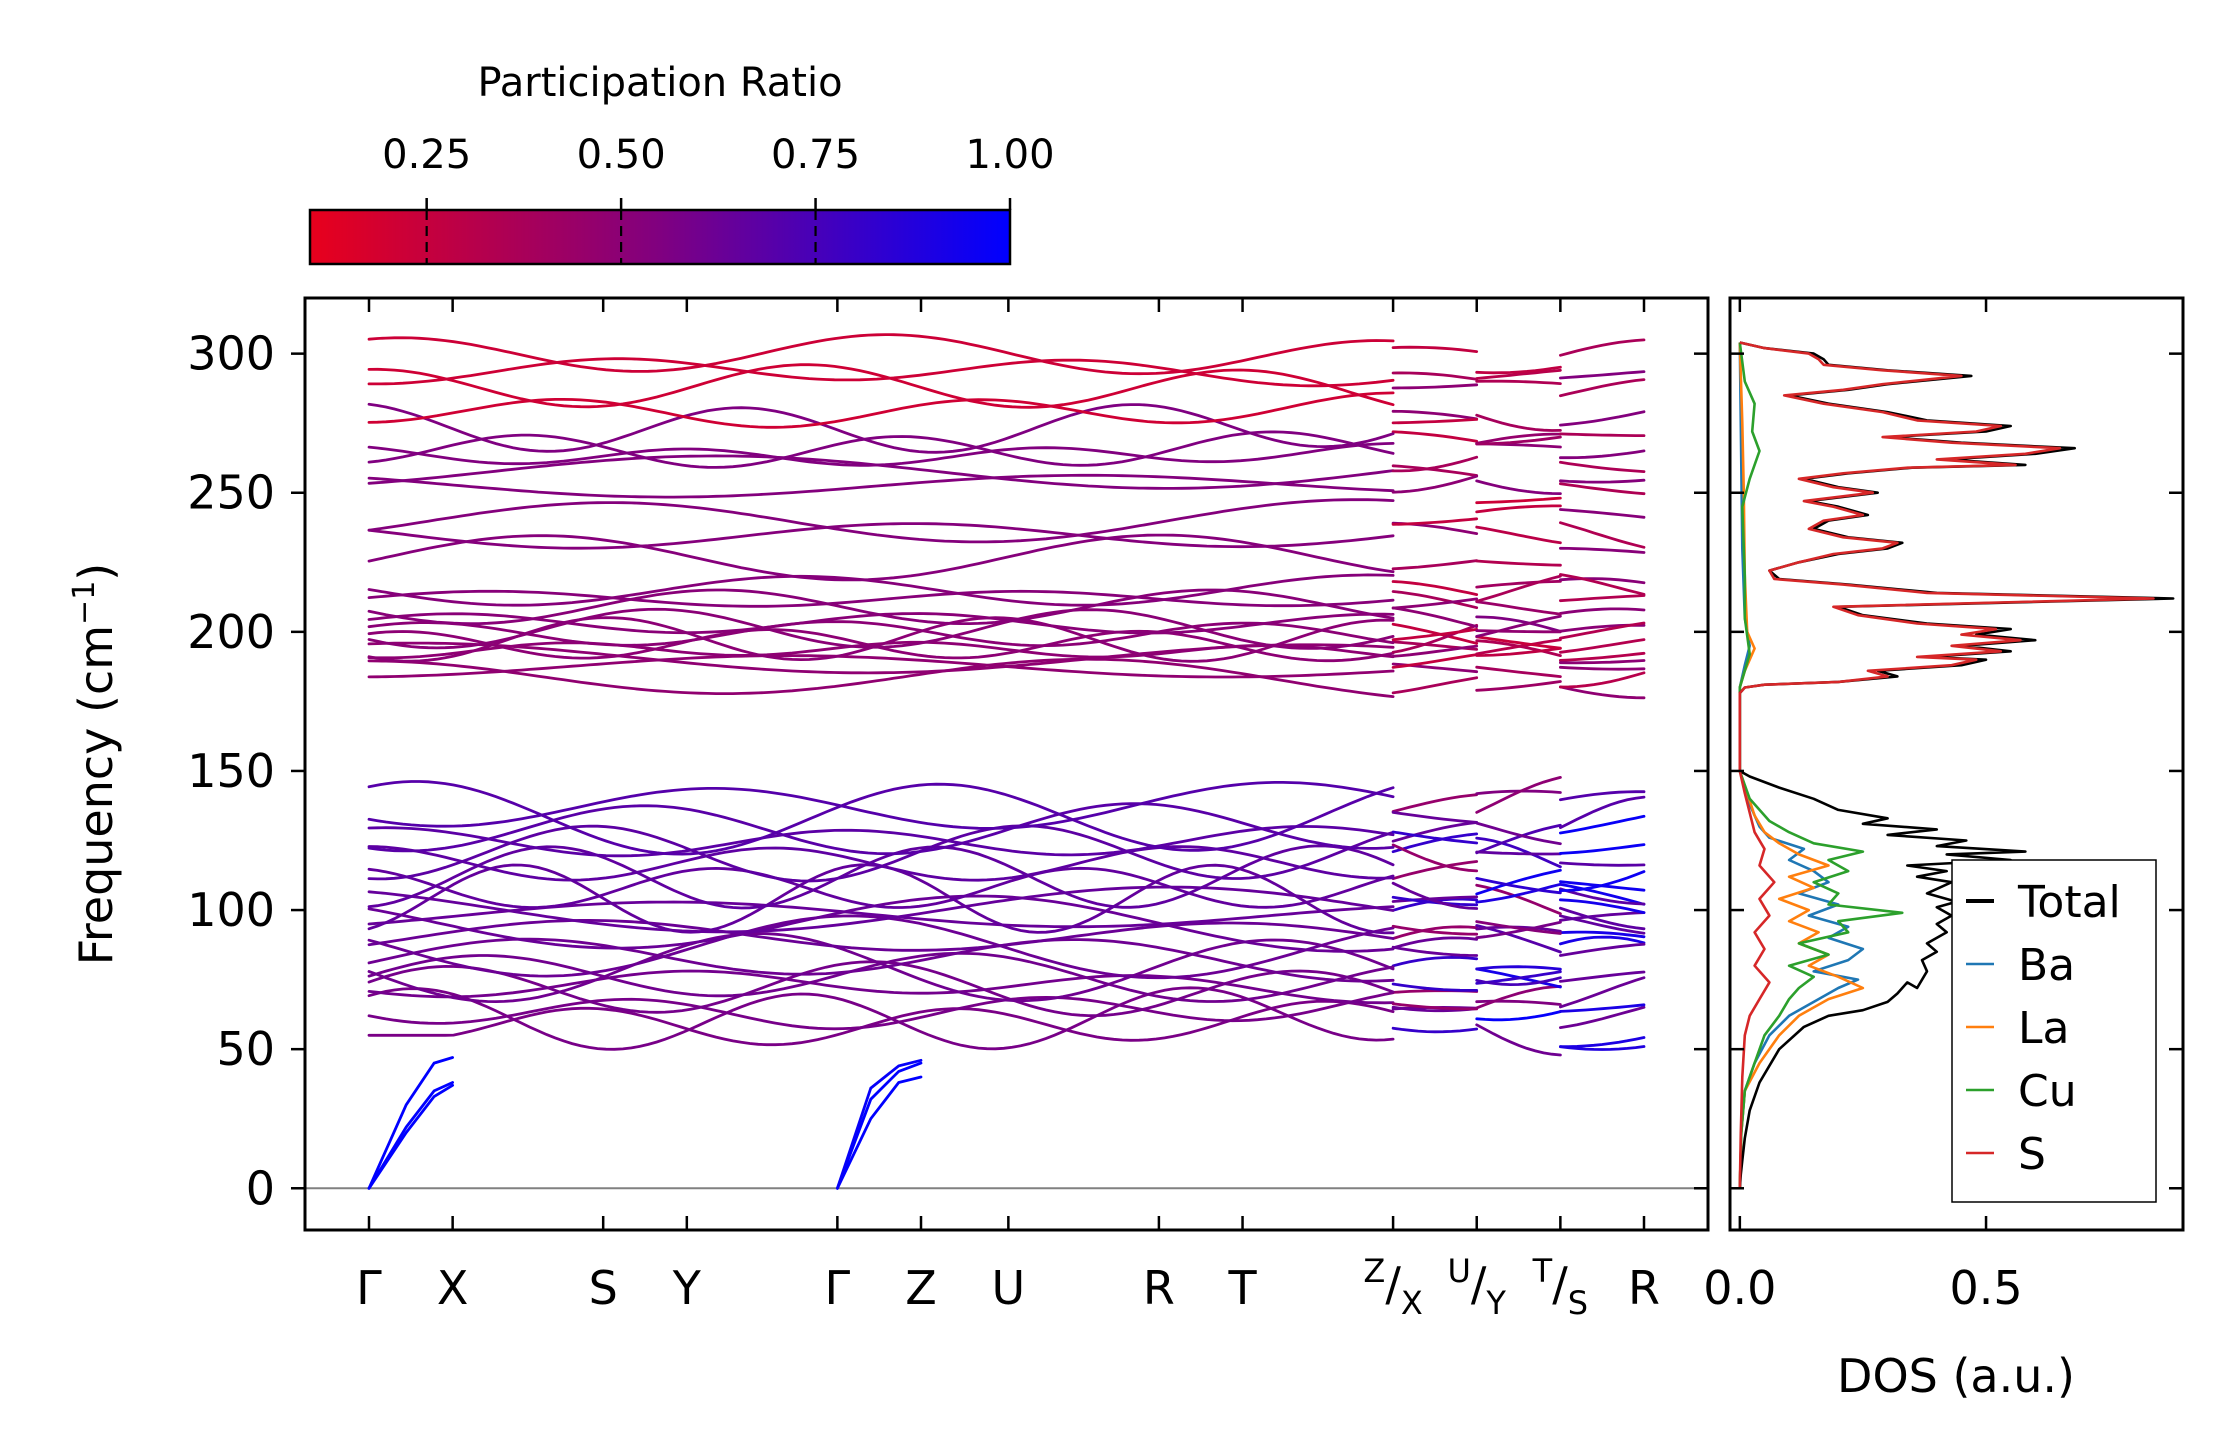 Image resolution: width=2222 pixels, height=1455 pixels. What do you see at coordinates (231, 910) in the screenshot?
I see `y-tick-label: 100` at bounding box center [231, 910].